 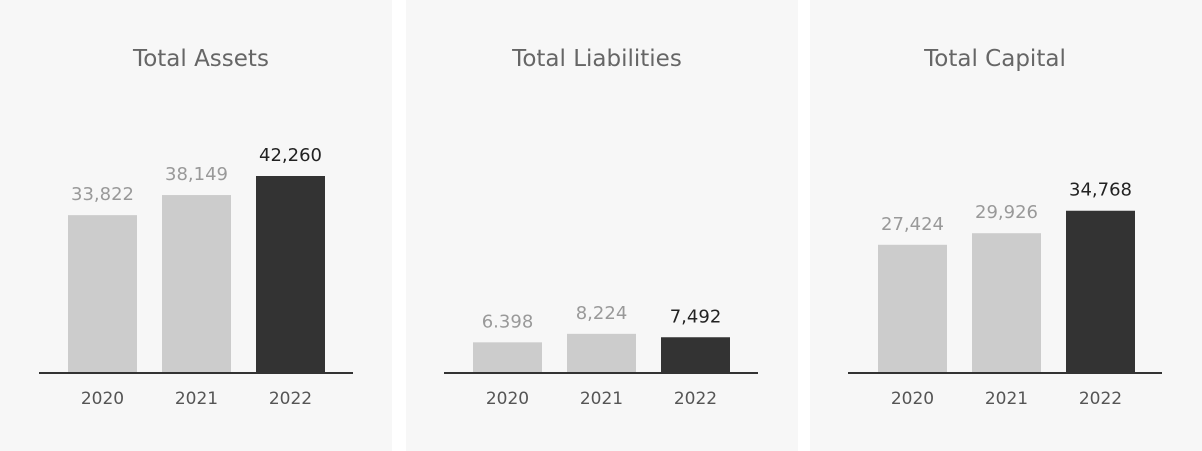 I want to click on chart-title: Total Assets, so click(x=200, y=59).